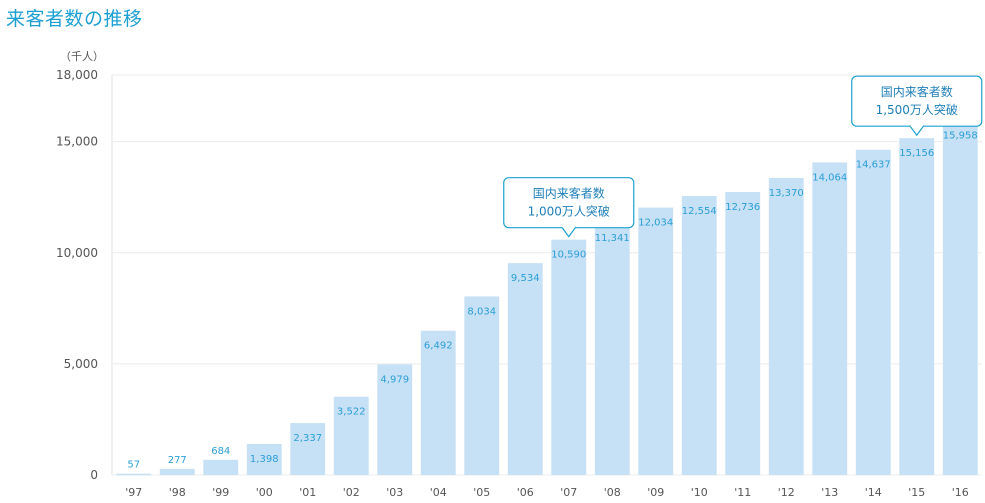  What do you see at coordinates (307, 492) in the screenshot?
I see `x-tick-label: '01` at bounding box center [307, 492].